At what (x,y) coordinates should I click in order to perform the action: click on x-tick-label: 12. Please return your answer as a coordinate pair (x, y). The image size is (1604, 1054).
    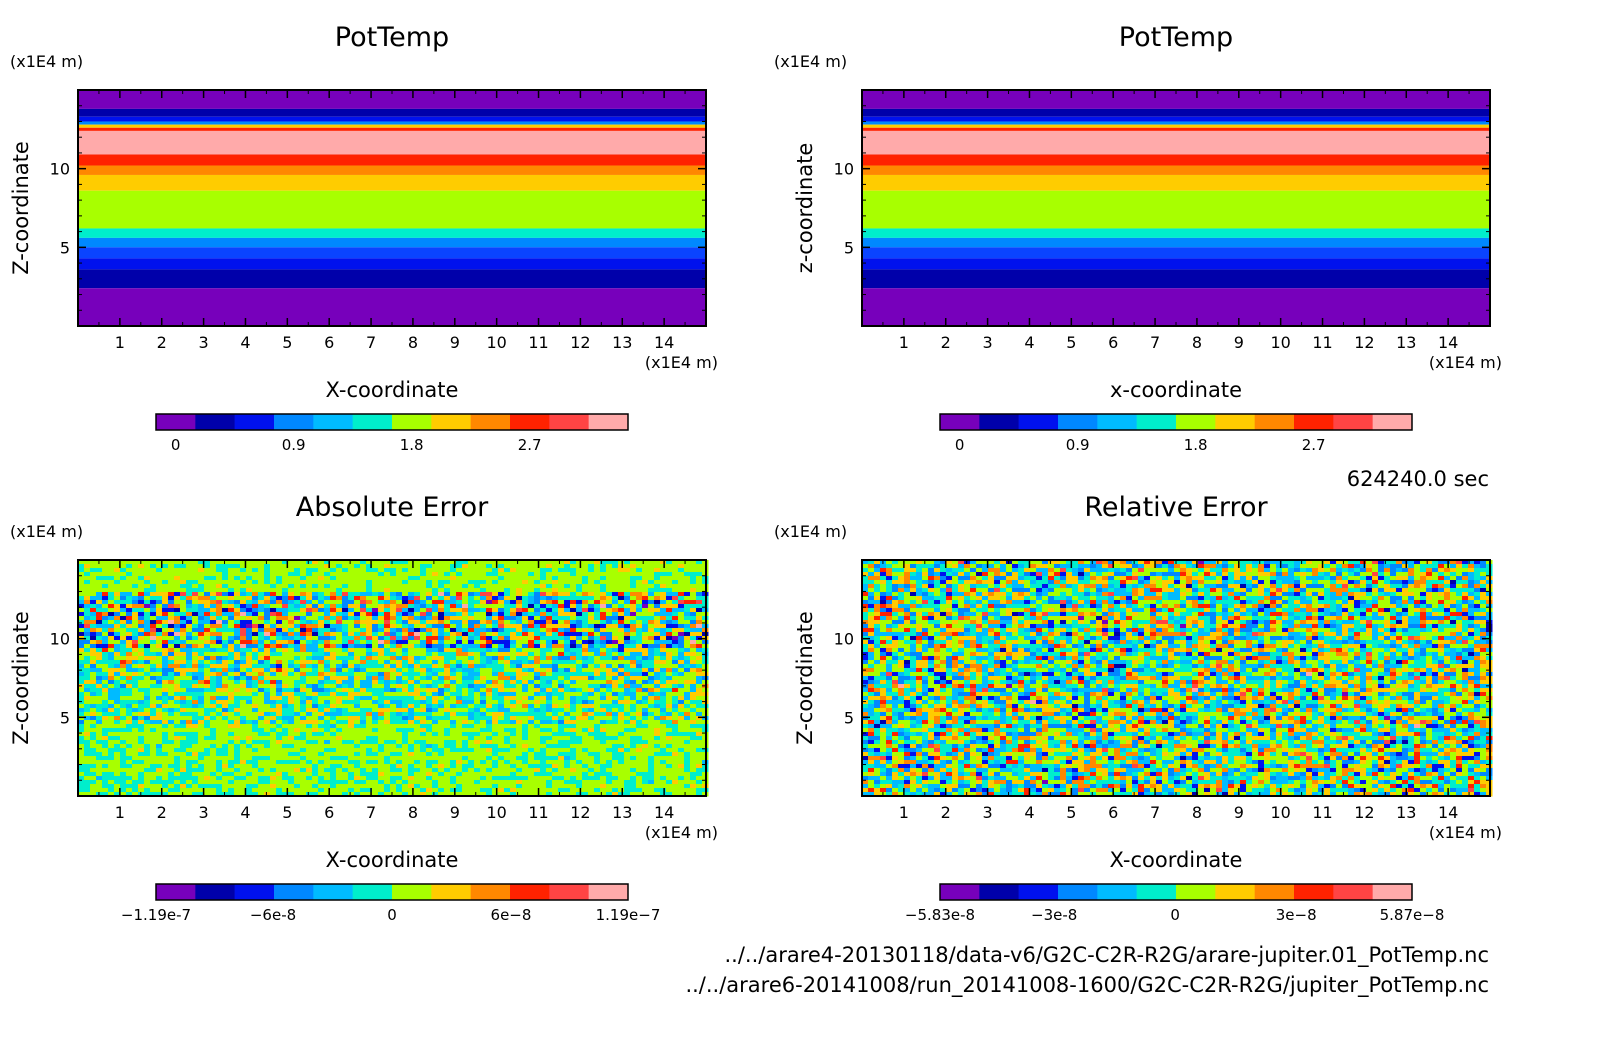
    Looking at the image, I should click on (580, 342).